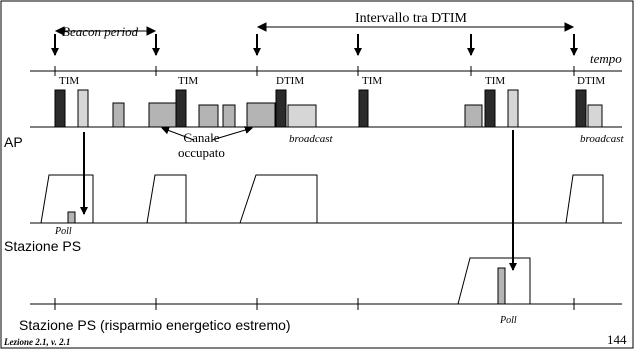 This screenshot has width=634, height=349. I want to click on ap-label: AP, so click(13, 142).